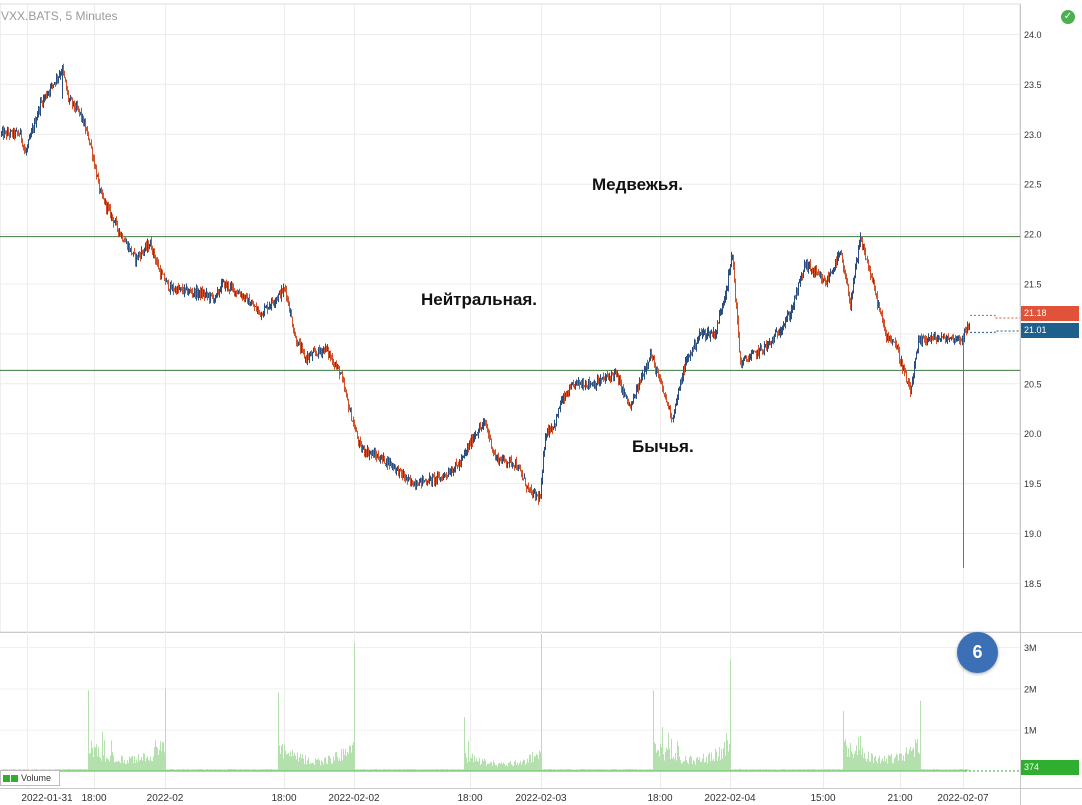 This screenshot has width=1082, height=805. I want to click on step-badge: 6, so click(977, 652).